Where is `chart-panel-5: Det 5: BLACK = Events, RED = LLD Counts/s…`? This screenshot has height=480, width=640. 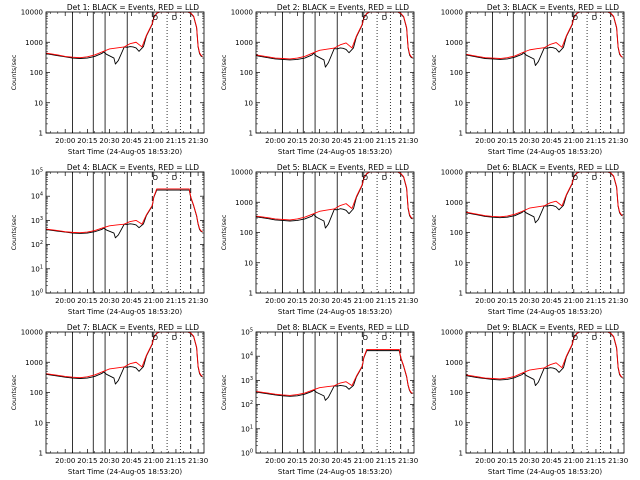 chart-panel-5: Det 5: BLACK = Events, RED = LLD Counts/s… is located at coordinates (319, 239).